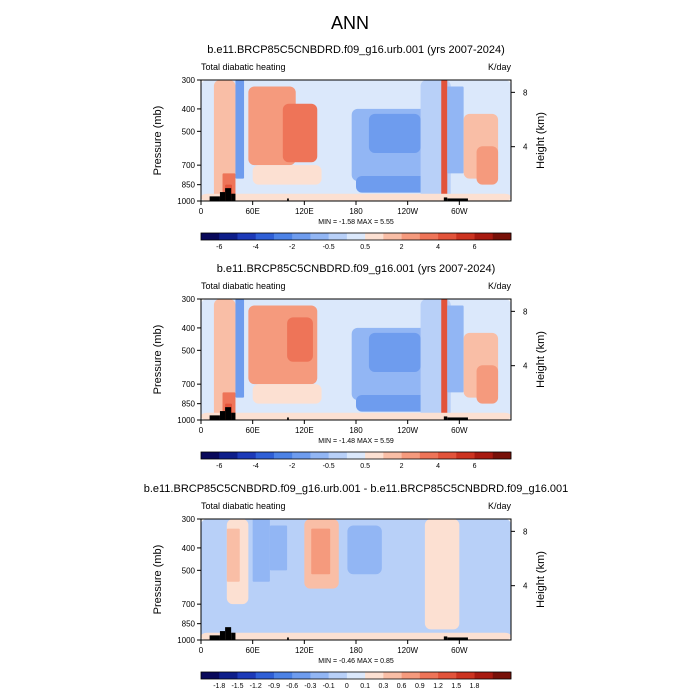 The image size is (700, 700). What do you see at coordinates (459, 650) in the screenshot?
I see `x-tick-label: 60W` at bounding box center [459, 650].